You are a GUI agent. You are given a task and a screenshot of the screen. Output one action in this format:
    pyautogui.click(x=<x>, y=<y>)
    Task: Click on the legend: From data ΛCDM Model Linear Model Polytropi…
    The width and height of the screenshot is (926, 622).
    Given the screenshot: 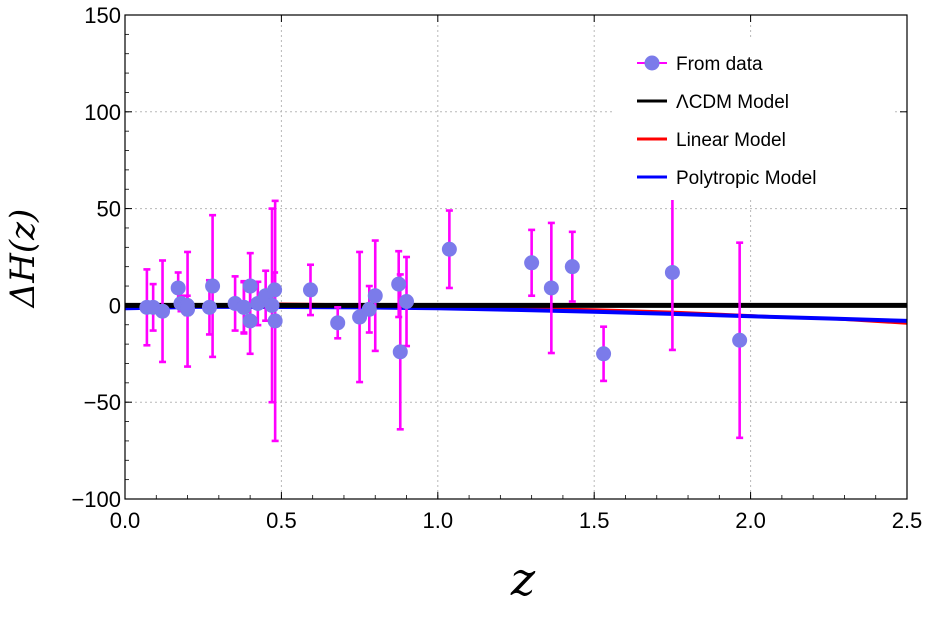 What is the action you would take?
    pyautogui.click(x=752, y=120)
    